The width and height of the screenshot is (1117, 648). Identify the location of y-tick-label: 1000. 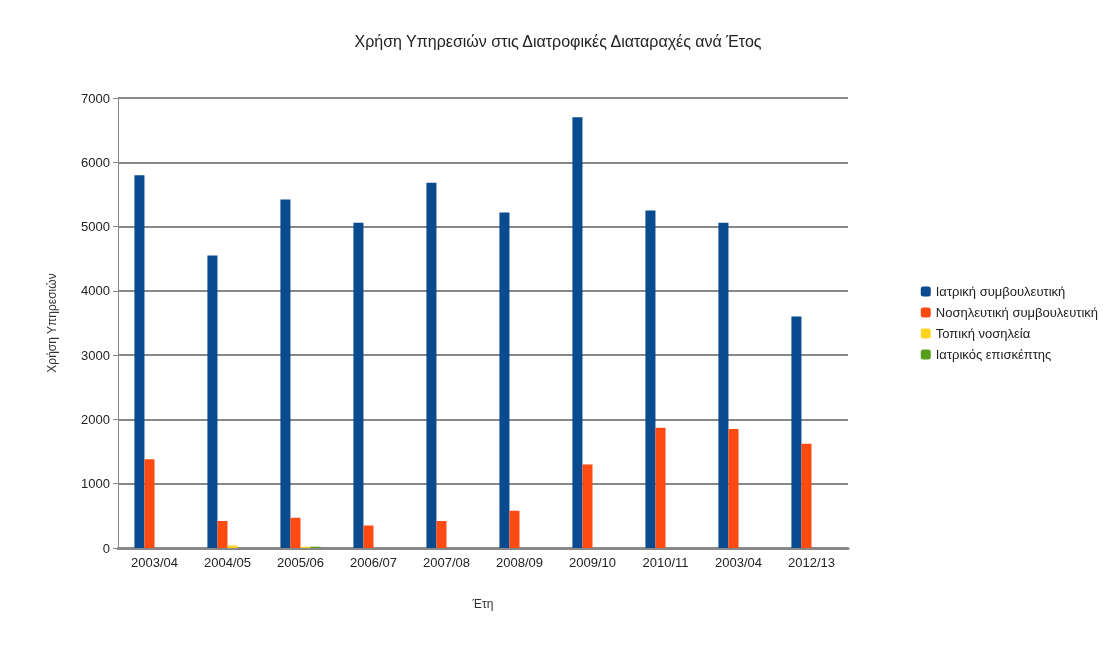
(95, 484).